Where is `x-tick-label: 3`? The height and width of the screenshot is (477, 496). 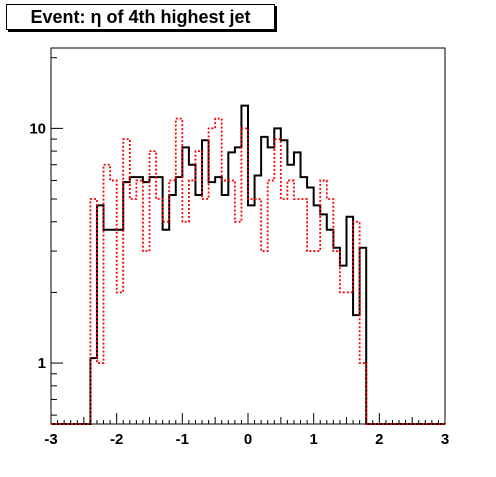
x-tick-label: 3 is located at coordinates (445, 439).